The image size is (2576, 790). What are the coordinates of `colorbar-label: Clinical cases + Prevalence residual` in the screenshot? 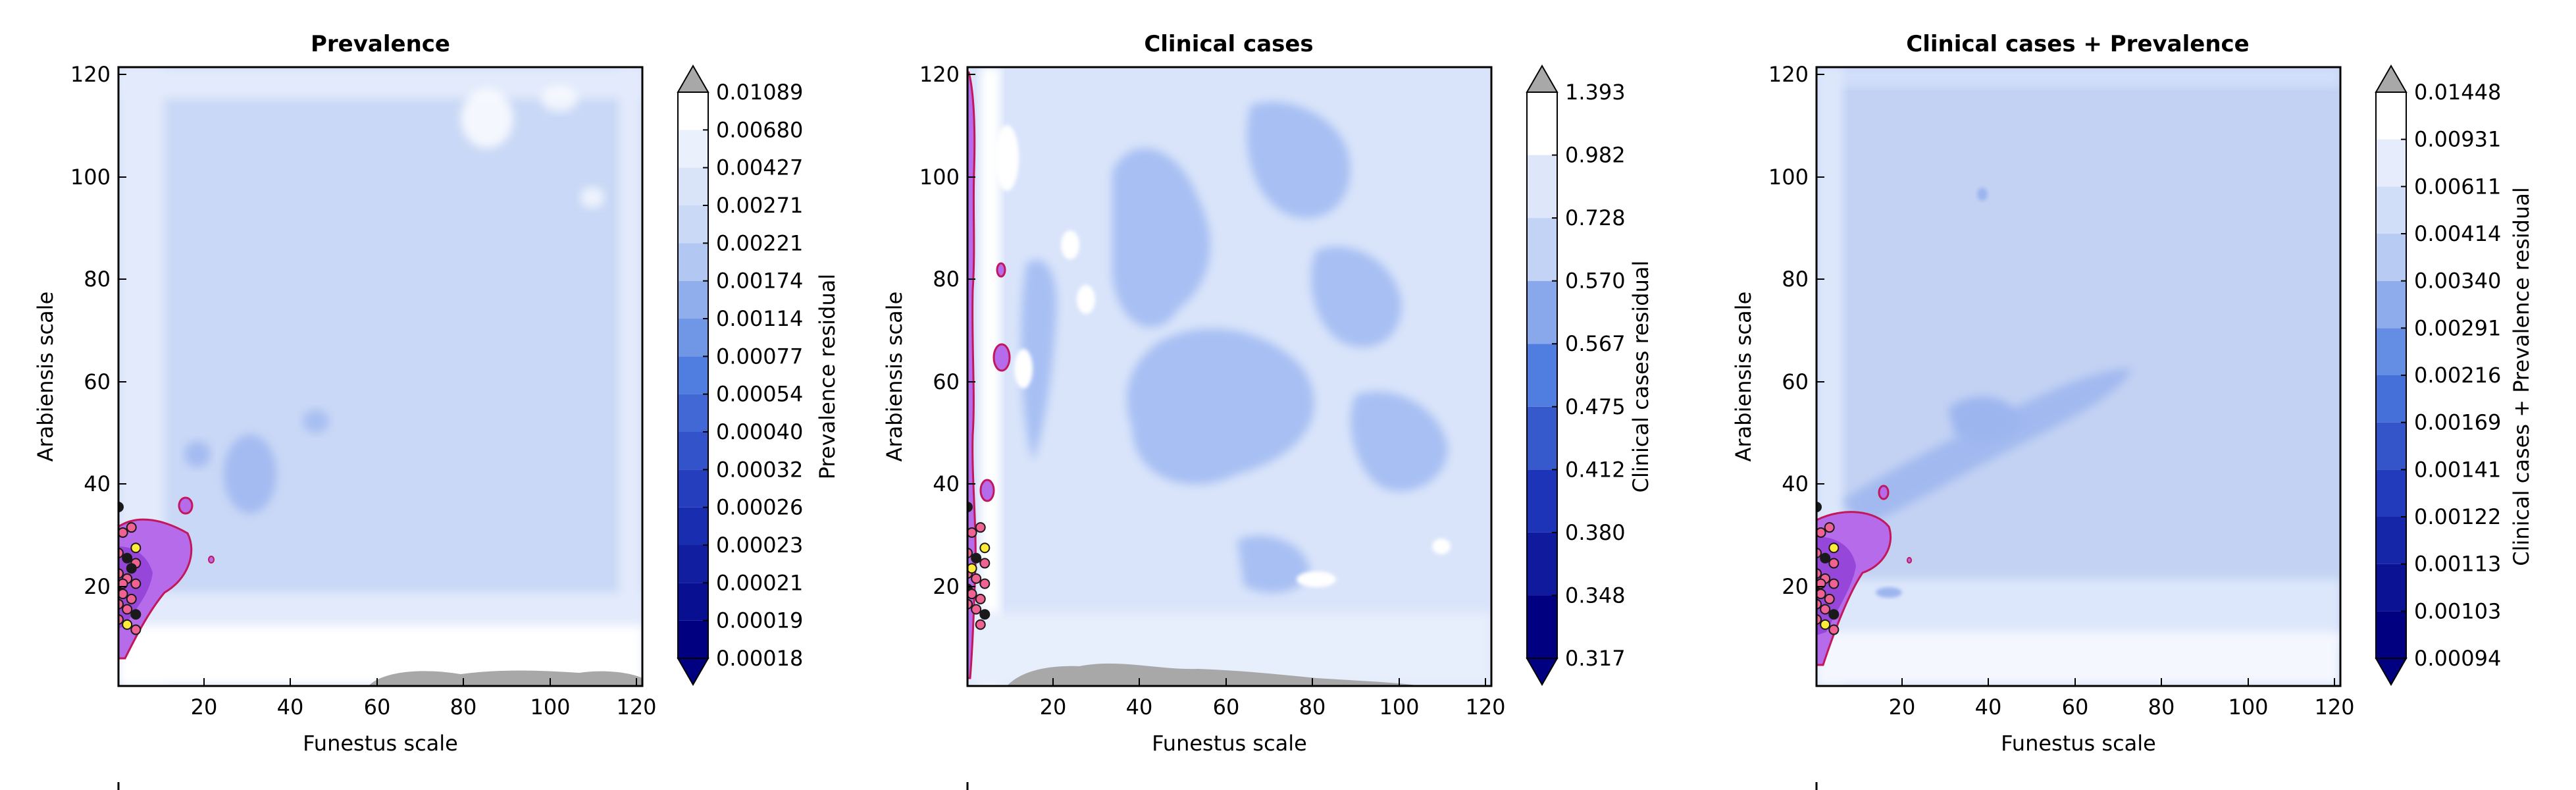 It's located at (2521, 377).